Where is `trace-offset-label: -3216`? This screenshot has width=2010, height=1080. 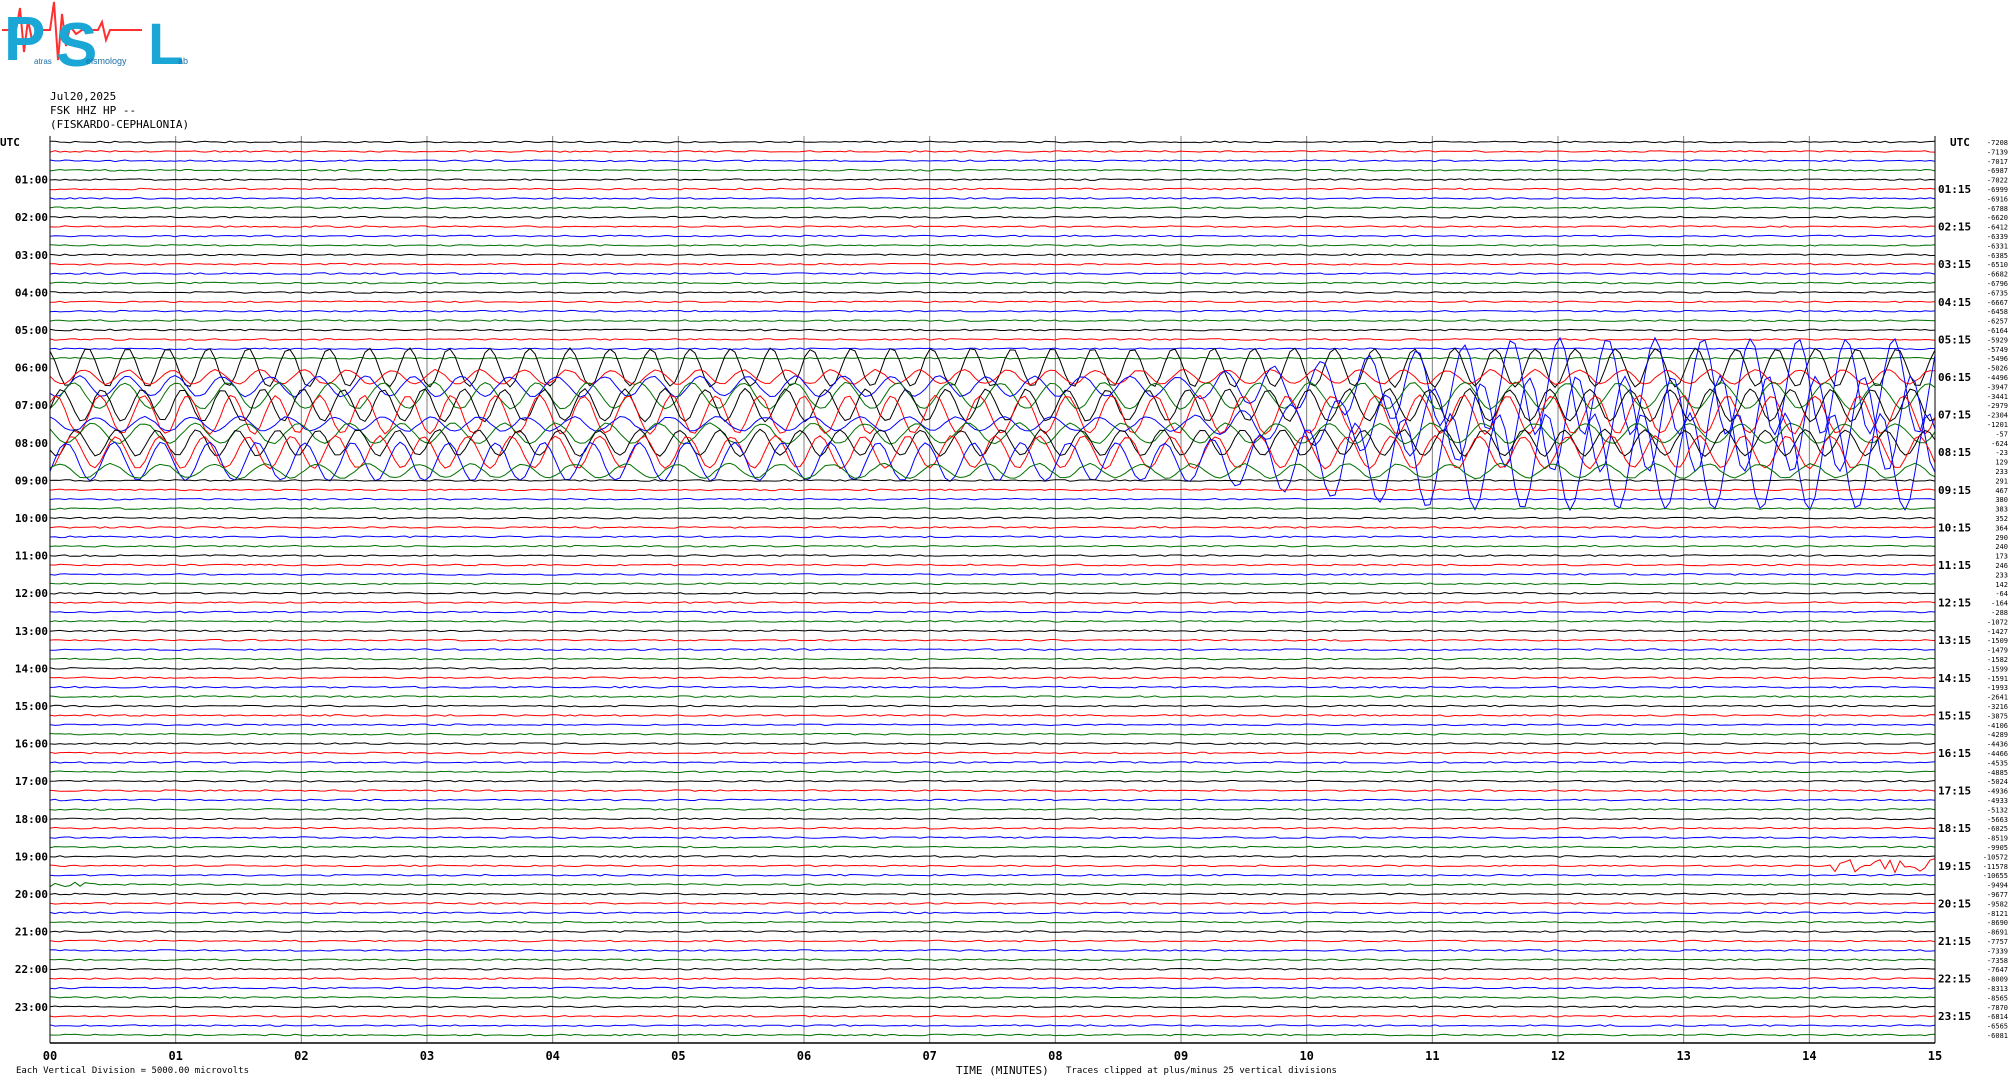 trace-offset-label: -3216 is located at coordinates (1997, 707).